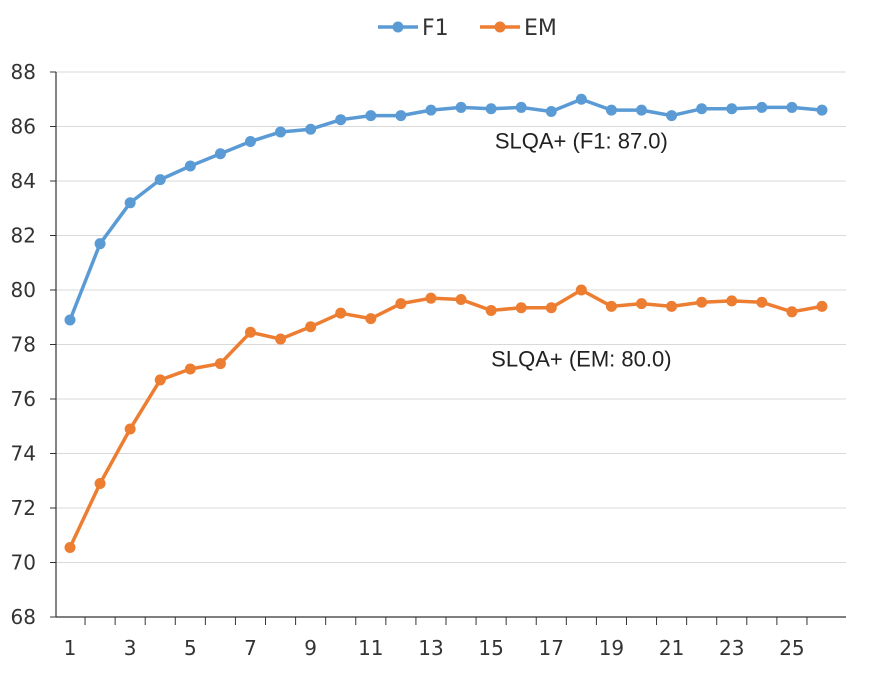 Image resolution: width=872 pixels, height=692 pixels. Describe the element at coordinates (23, 236) in the screenshot. I see `y-tick-label-82: 82` at that location.